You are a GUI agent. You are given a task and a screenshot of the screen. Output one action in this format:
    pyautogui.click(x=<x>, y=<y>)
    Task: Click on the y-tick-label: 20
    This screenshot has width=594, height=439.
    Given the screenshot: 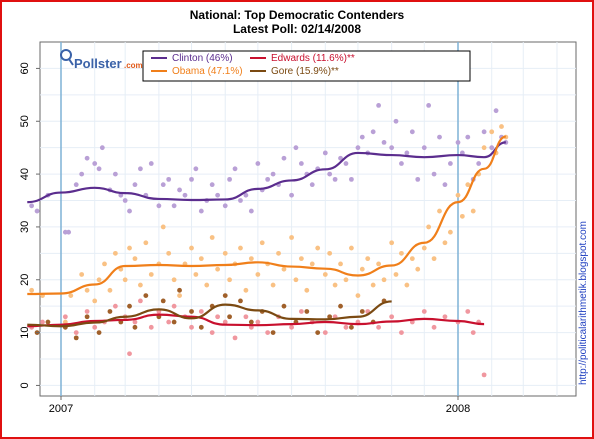 What is the action you would take?
    pyautogui.click(x=25, y=280)
    